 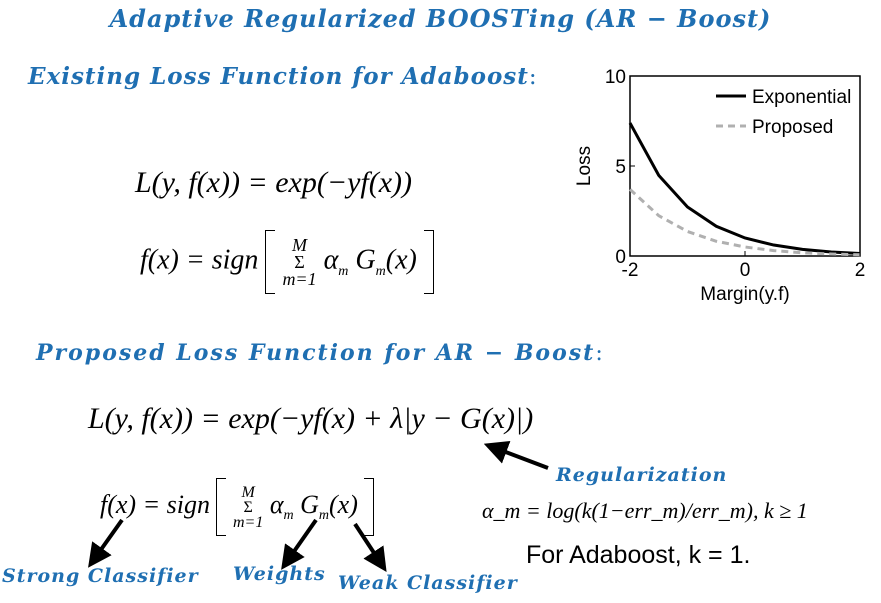 I want to click on legend-label-proposed: Proposed, so click(x=792, y=127).